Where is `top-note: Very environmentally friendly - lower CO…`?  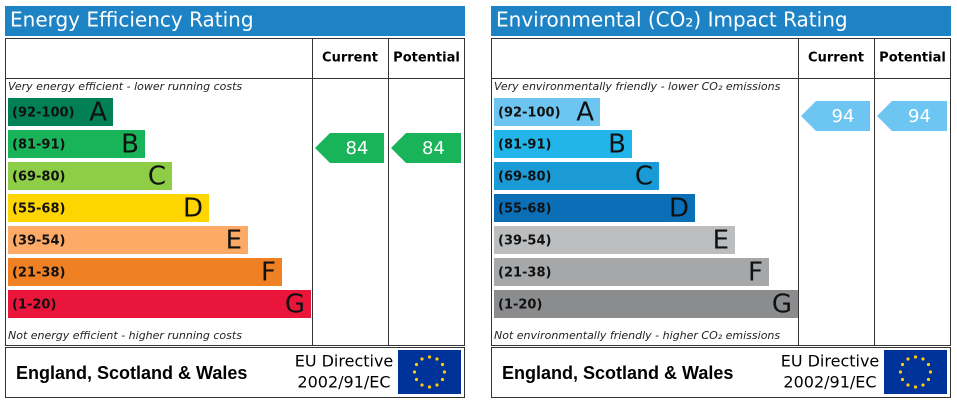
top-note: Very environmentally friendly - lower CO… is located at coordinates (637, 86).